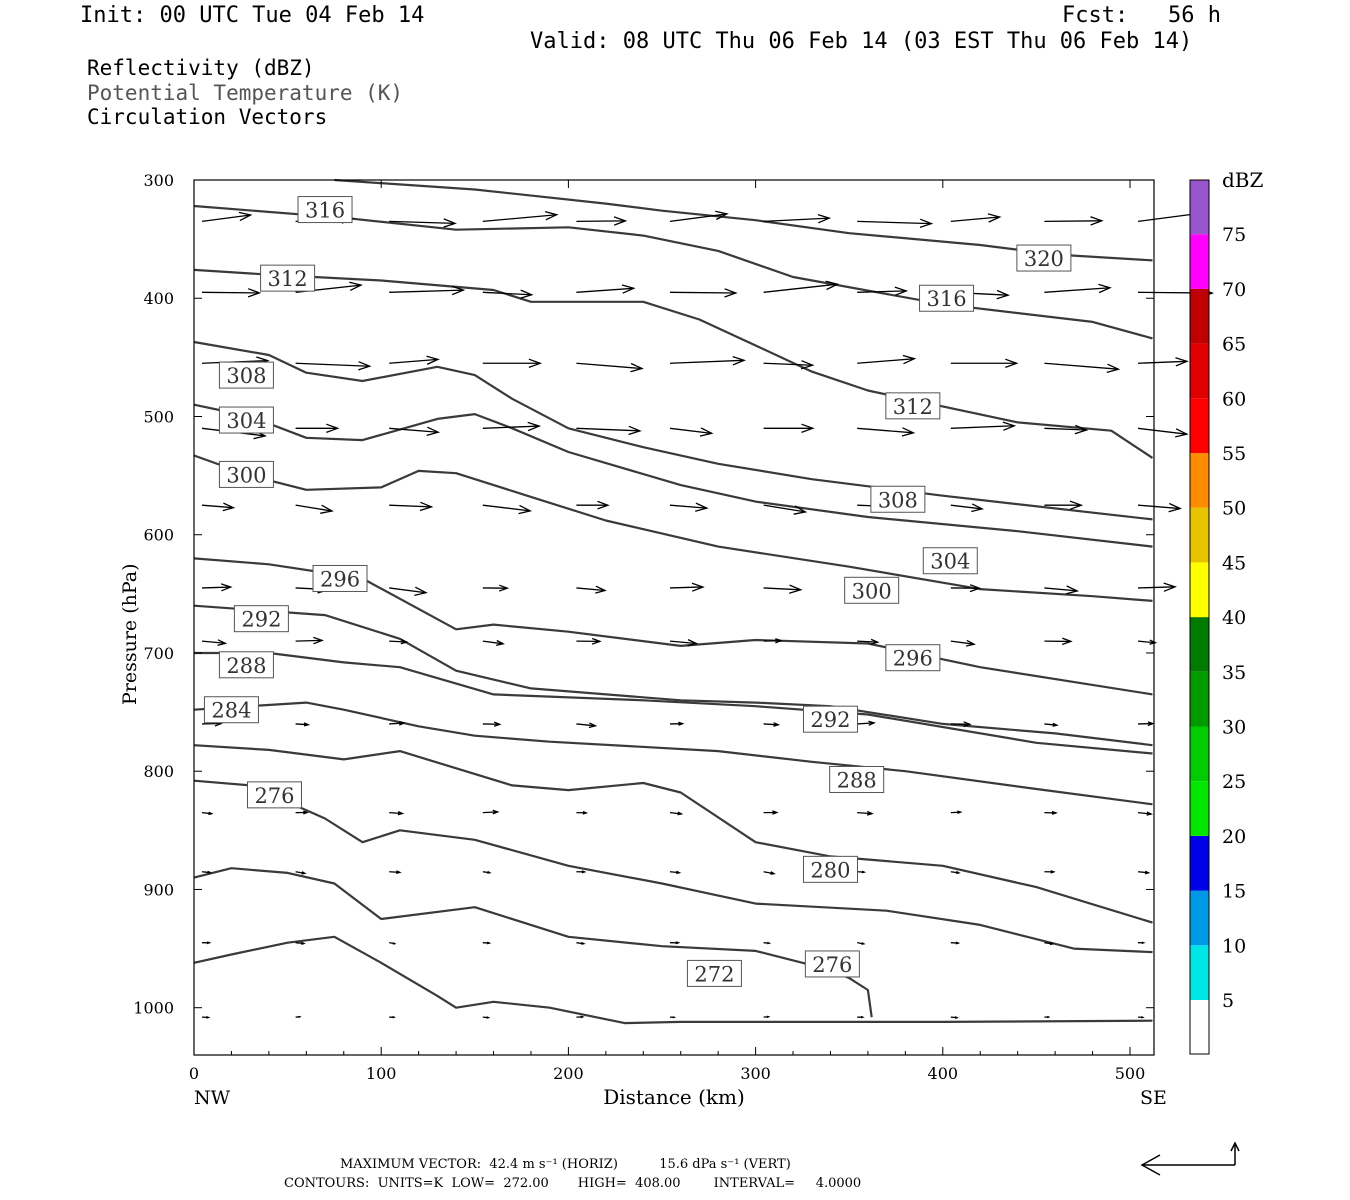  Describe the element at coordinates (1234, 837) in the screenshot. I see `colorbar-level-label: 20` at that location.